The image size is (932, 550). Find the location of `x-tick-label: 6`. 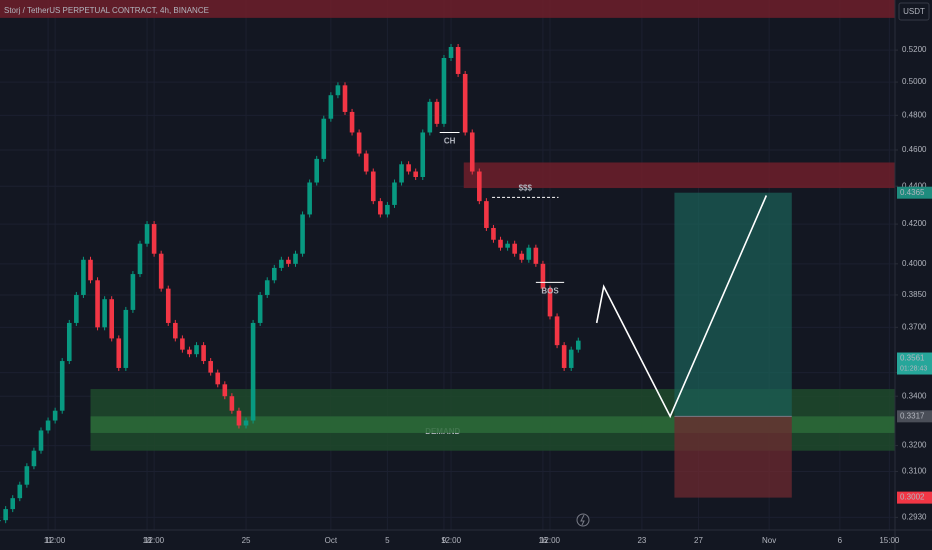

x-tick-label: 6 is located at coordinates (840, 540).